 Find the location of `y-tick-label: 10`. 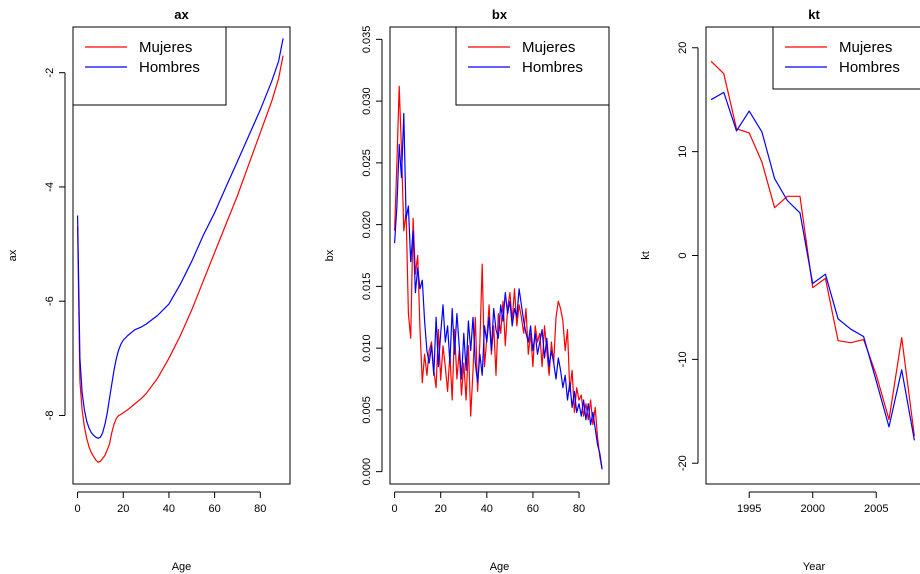

y-tick-label: 10 is located at coordinates (683, 152).